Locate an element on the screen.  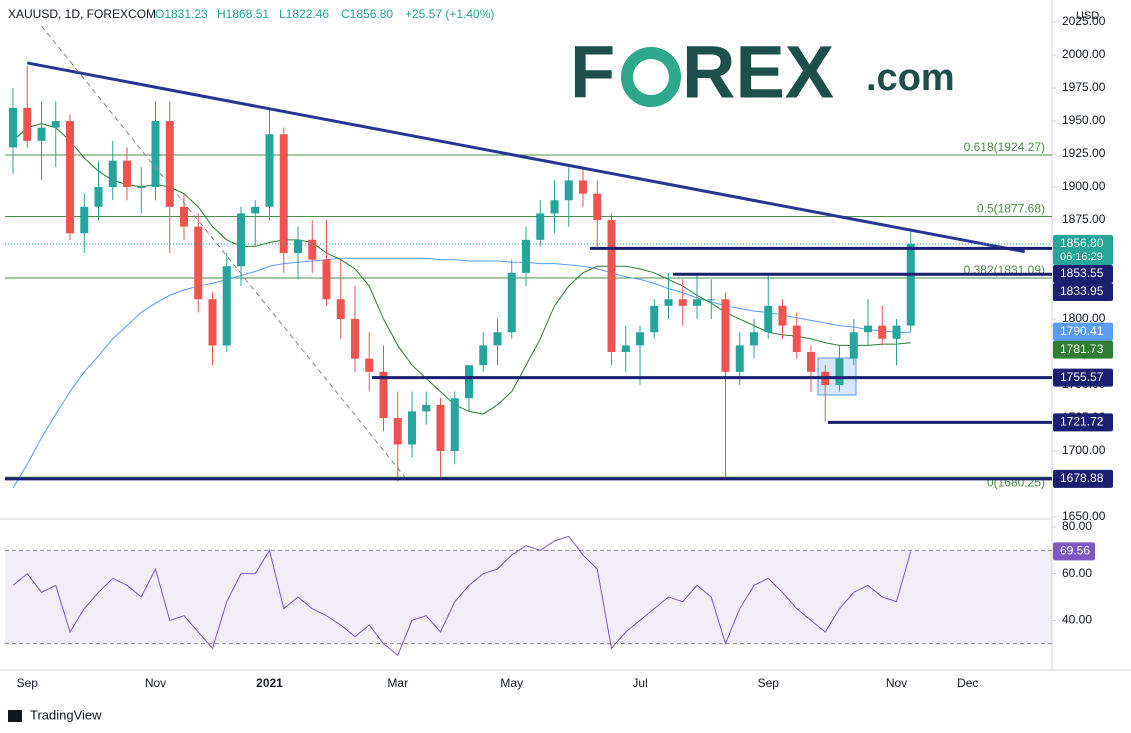
y-tick-label: 1800.00 is located at coordinates (1084, 318).